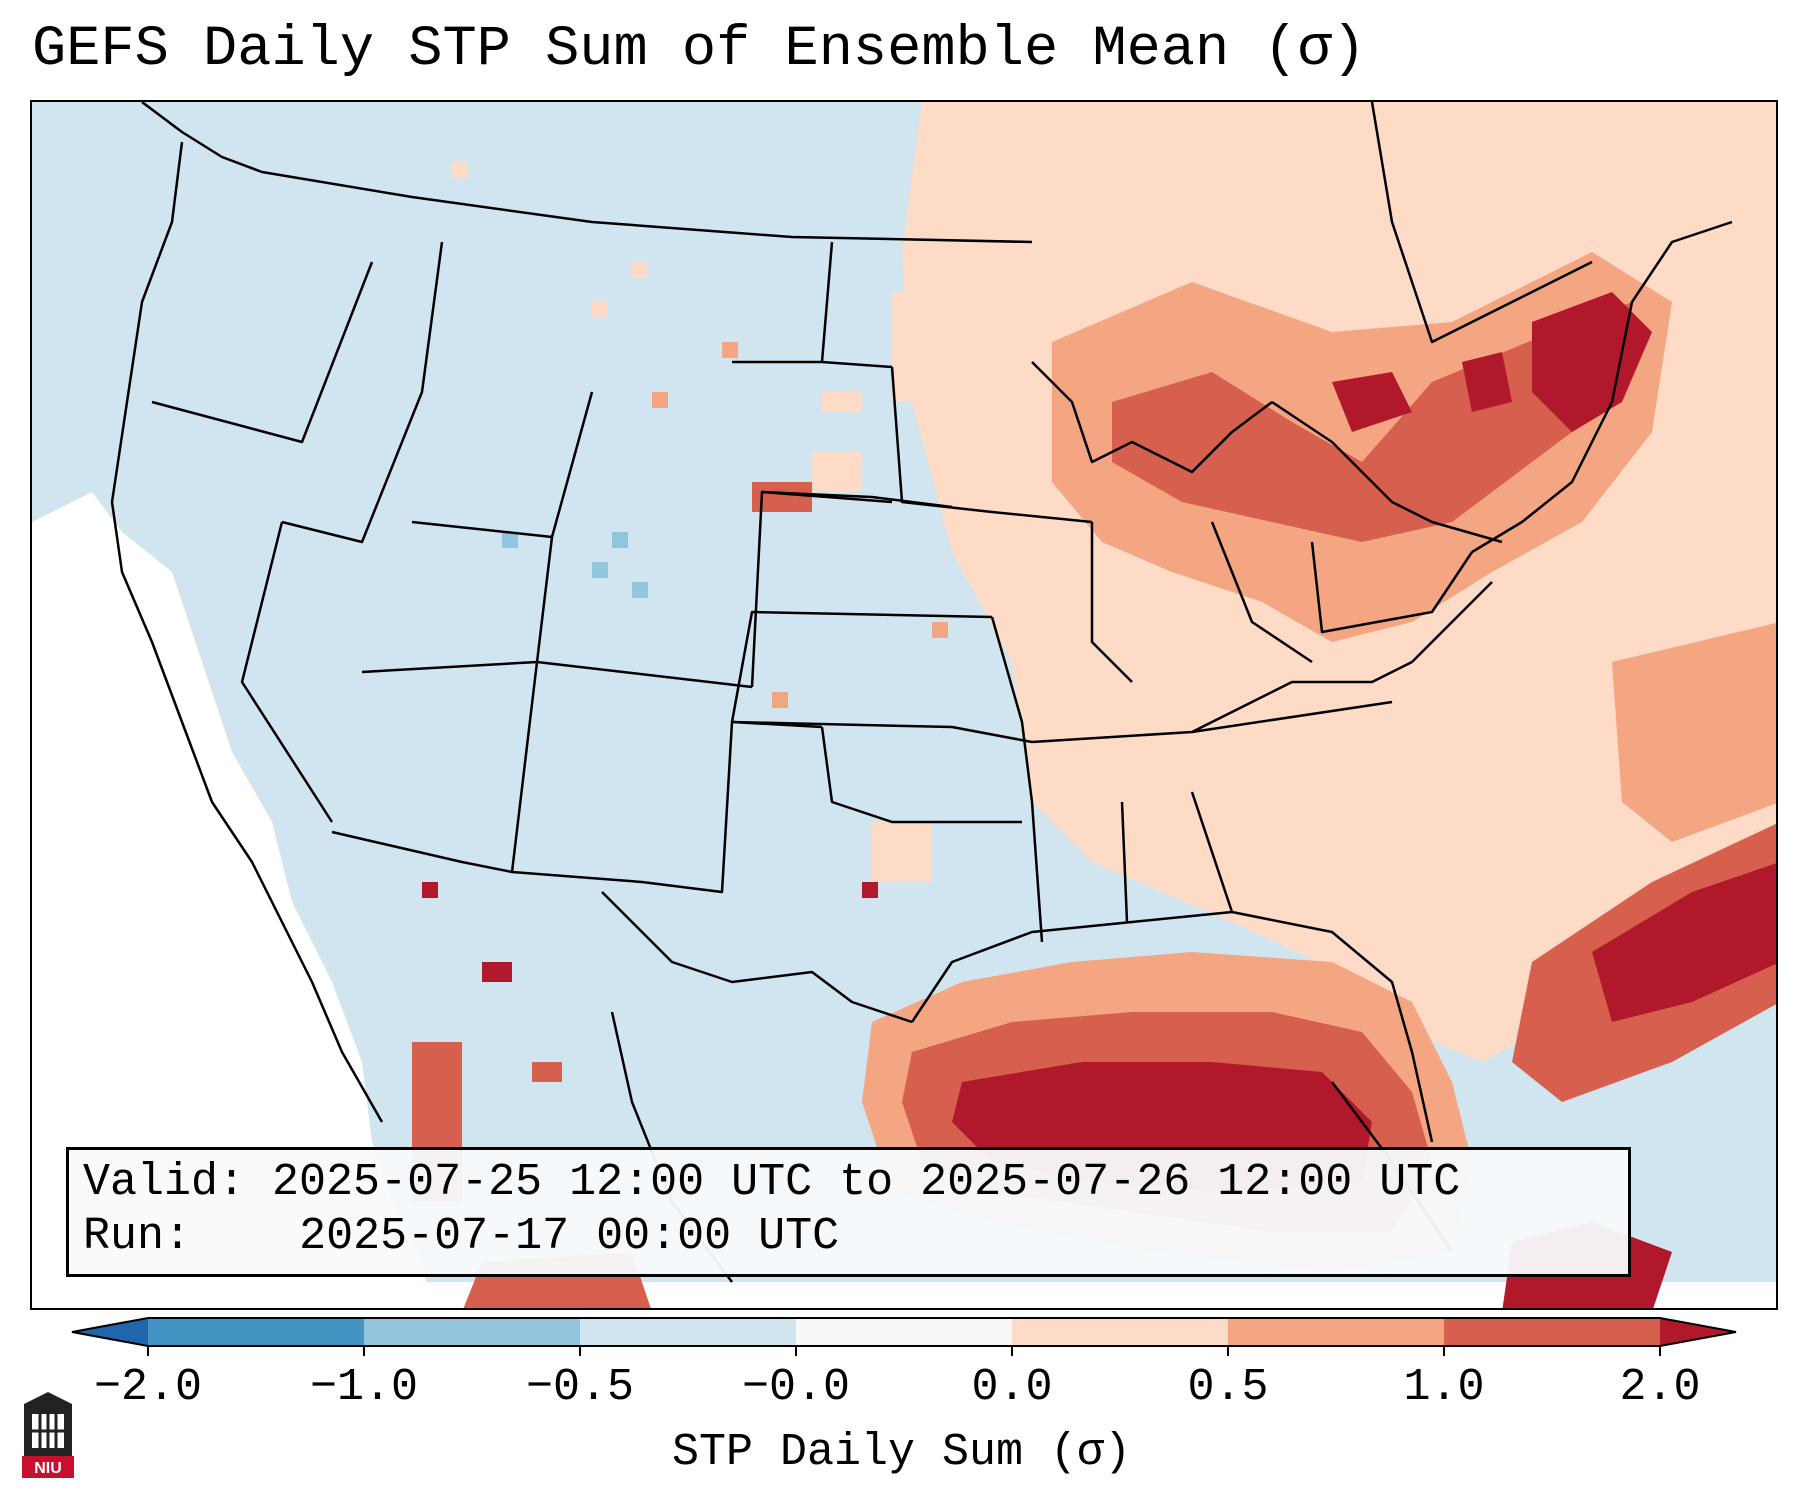 The height and width of the screenshot is (1506, 1803). What do you see at coordinates (1698, 1332) in the screenshot?
I see `colorbar-over-arrow` at bounding box center [1698, 1332].